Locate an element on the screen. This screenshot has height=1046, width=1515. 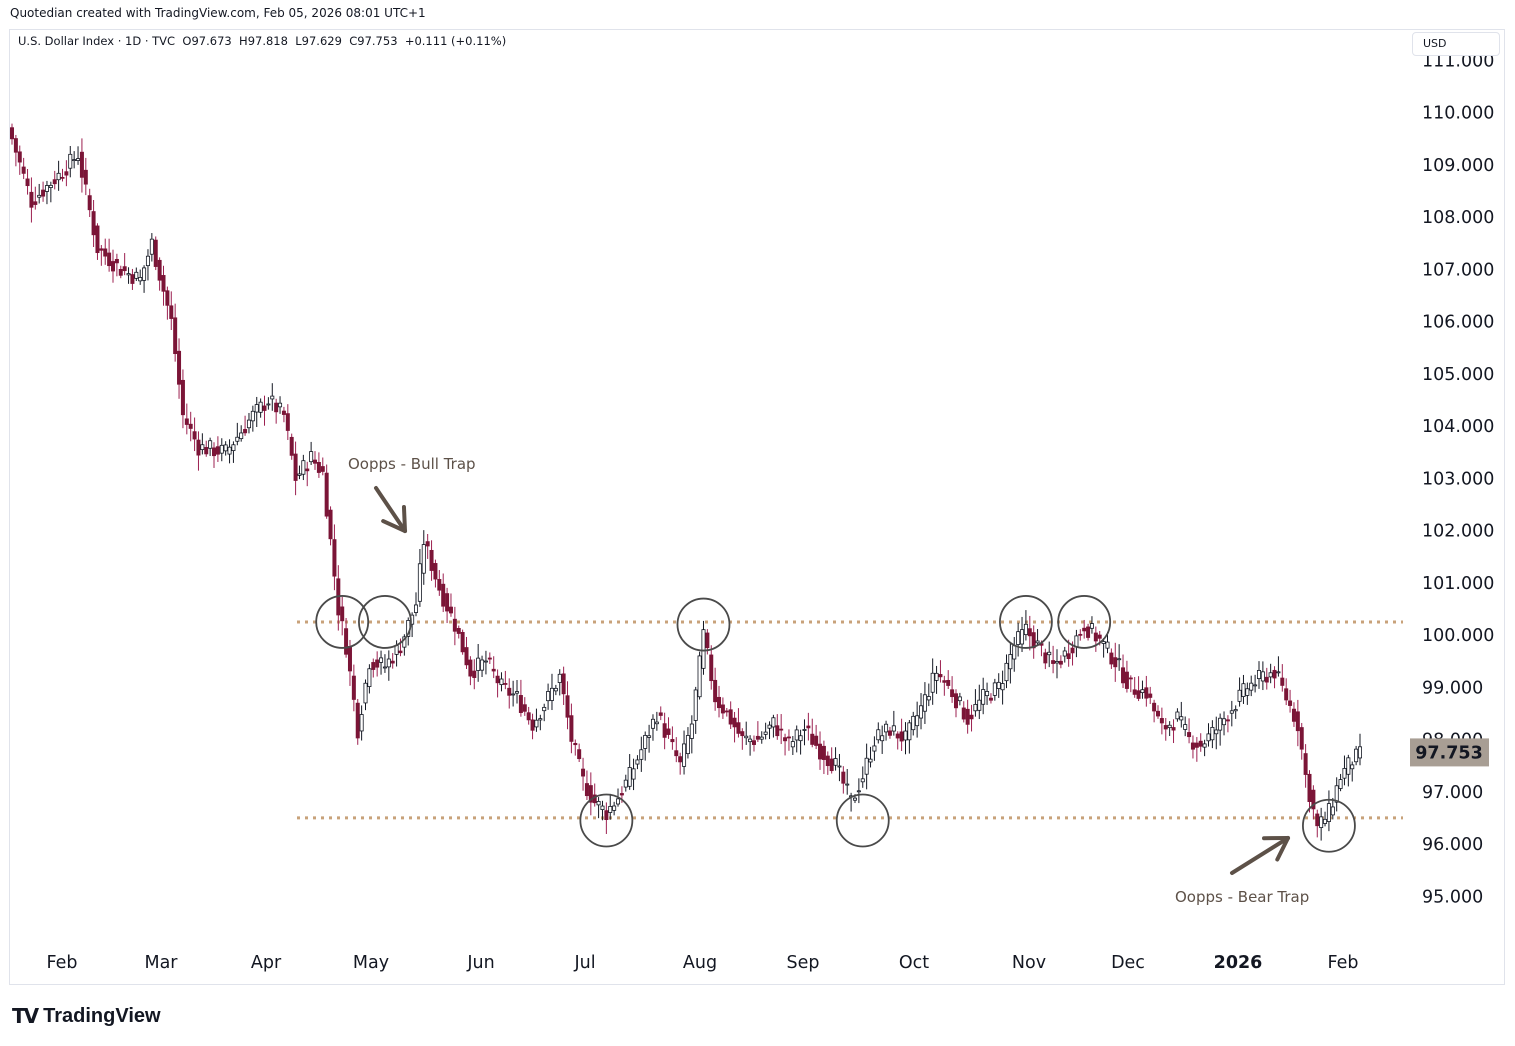
y-tick-label: 104.000 is located at coordinates (1458, 427).